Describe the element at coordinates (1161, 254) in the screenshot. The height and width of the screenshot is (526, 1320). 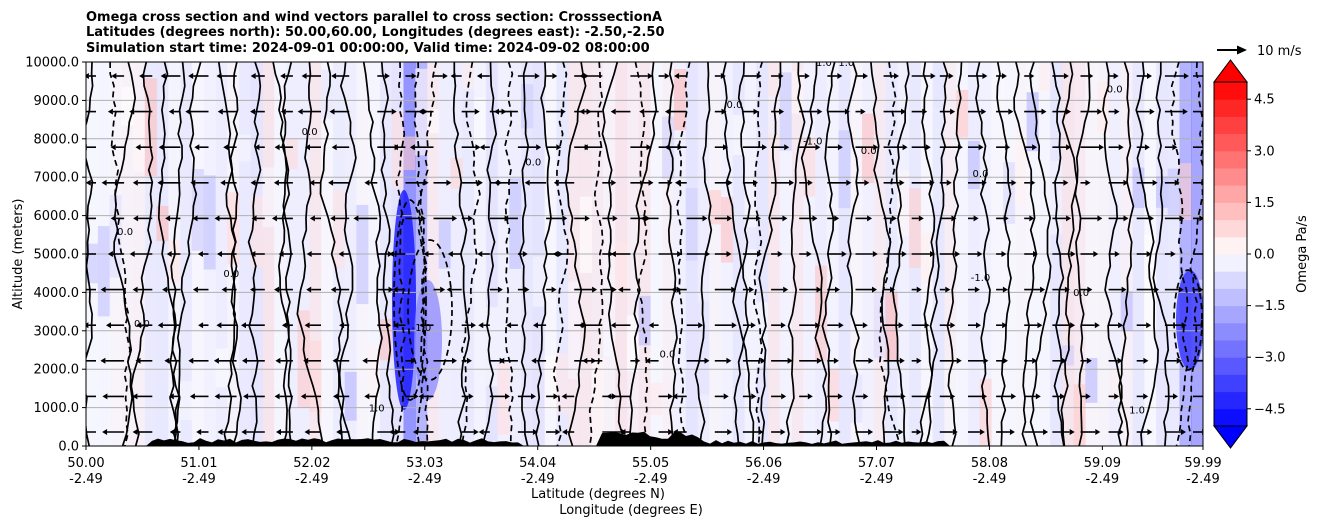
I see `contour-positive` at that location.